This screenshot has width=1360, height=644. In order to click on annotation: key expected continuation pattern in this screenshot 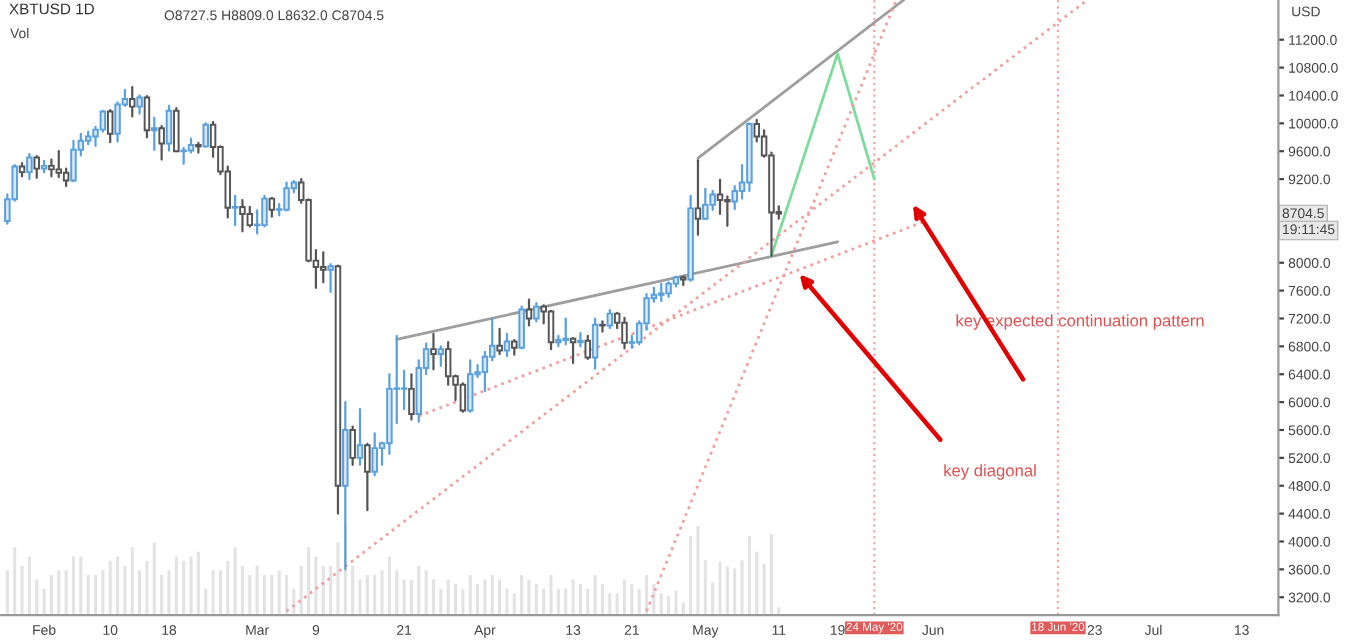, I will do `click(1080, 322)`.